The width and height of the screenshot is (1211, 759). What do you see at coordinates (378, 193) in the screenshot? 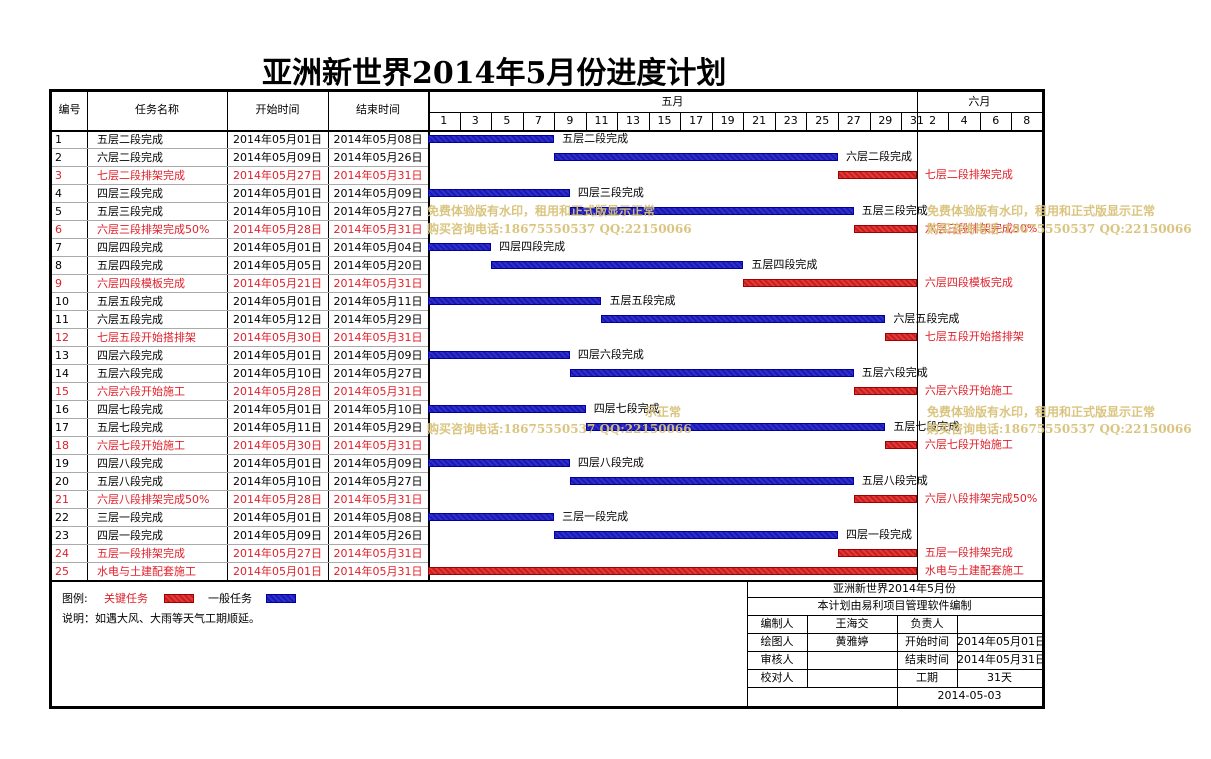
I see `task-end: 2014年05月09日` at bounding box center [378, 193].